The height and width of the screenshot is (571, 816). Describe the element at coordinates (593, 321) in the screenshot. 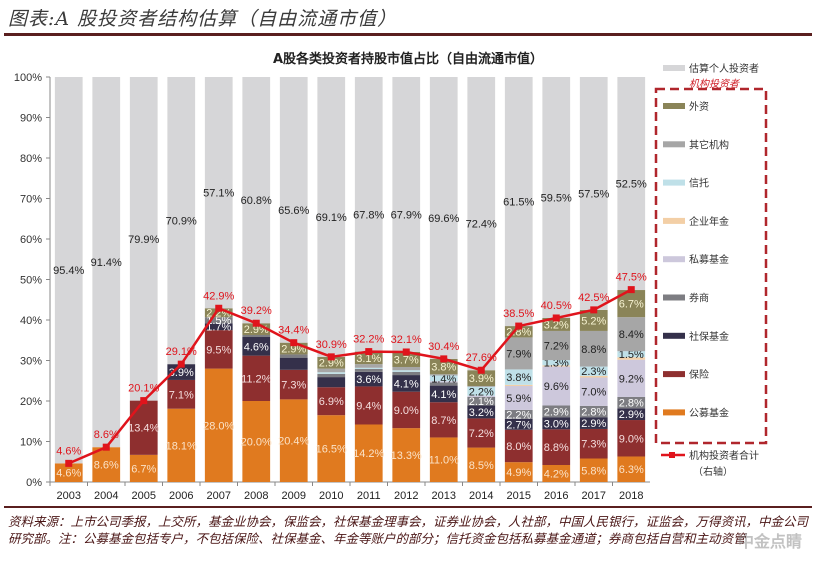

I see `bar-data-label: 5.2%` at that location.